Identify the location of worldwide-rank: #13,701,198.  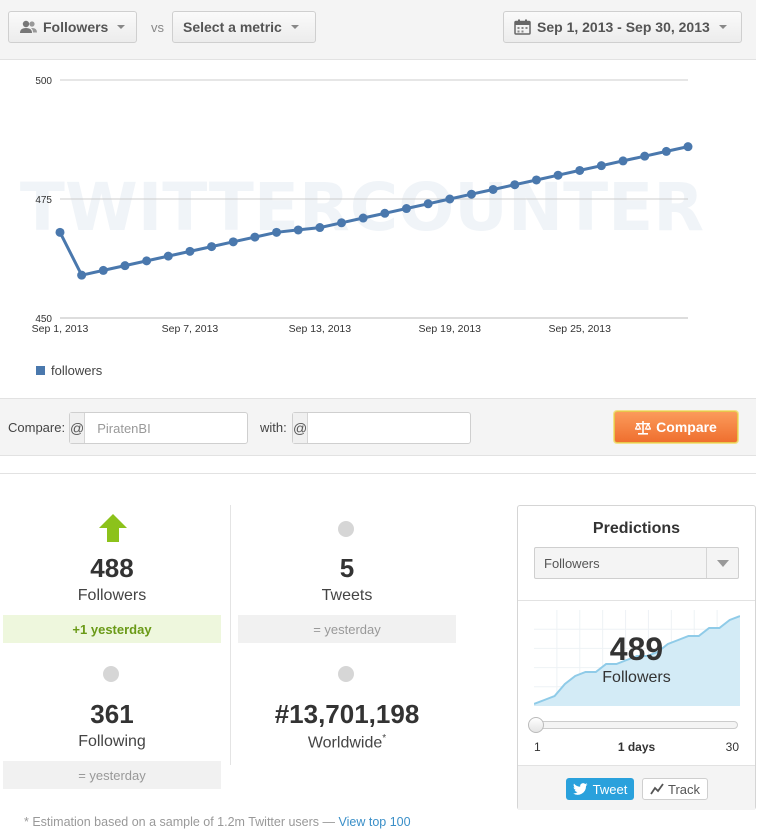
(347, 714).